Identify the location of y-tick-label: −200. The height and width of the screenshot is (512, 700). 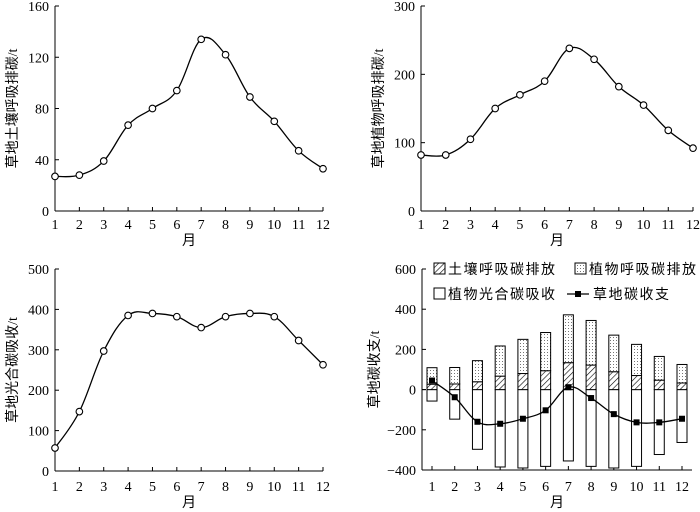
(401, 431).